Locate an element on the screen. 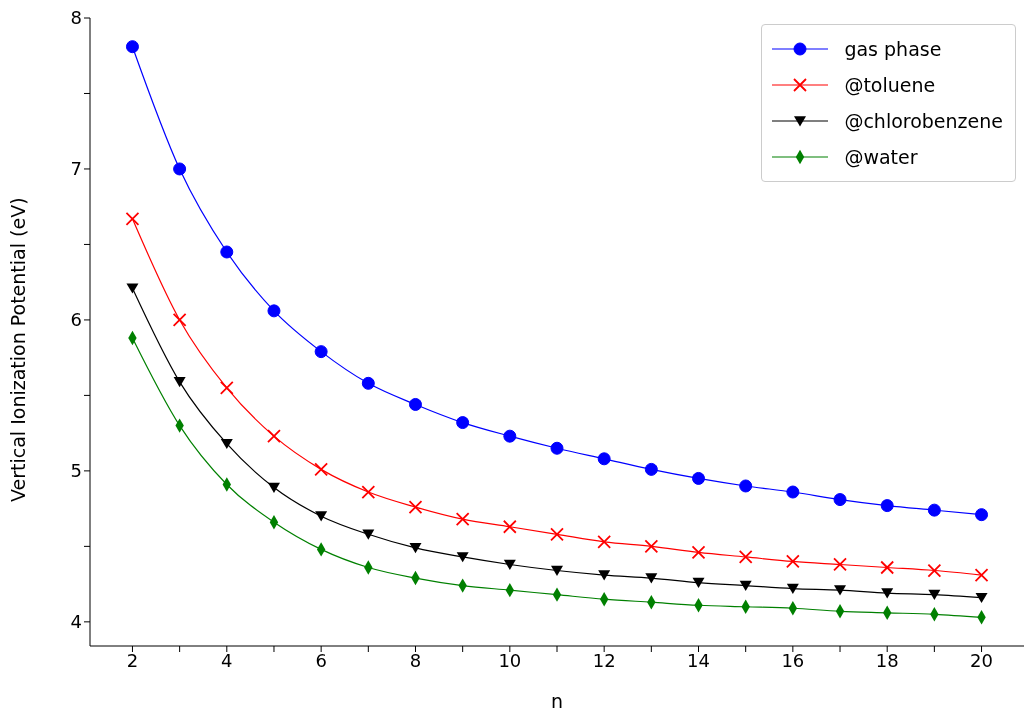  y-axis-title: Vertical Ionization Potential (eV) is located at coordinates (17, 349).